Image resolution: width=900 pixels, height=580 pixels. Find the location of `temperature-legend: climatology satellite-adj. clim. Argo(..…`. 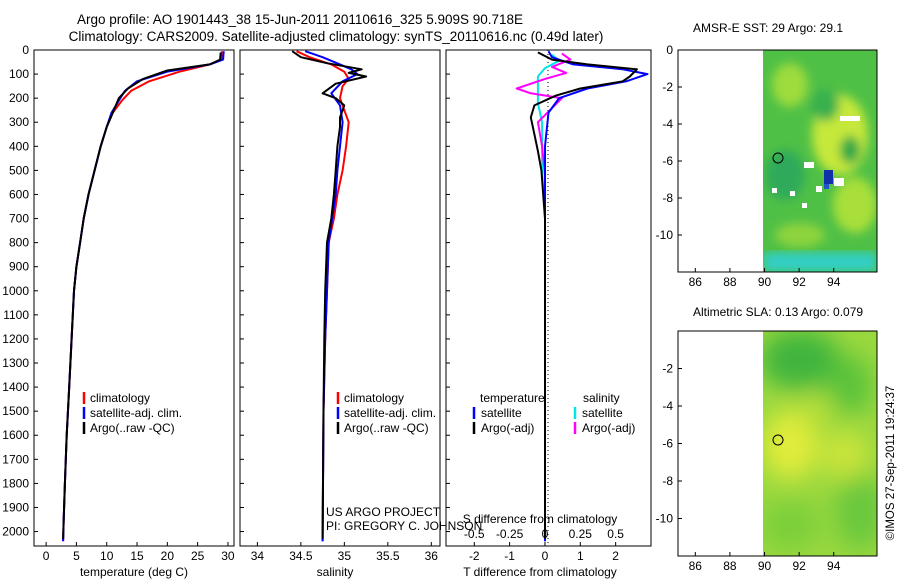

temperature-legend: climatology satellite-adj. clim. Argo(..… is located at coordinates (132, 413).